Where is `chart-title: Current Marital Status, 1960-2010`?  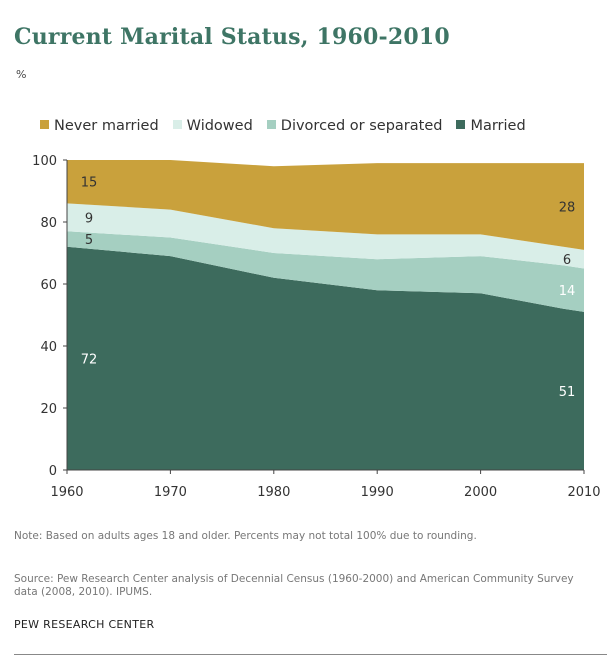 chart-title: Current Marital Status, 1960-2010 is located at coordinates (232, 37).